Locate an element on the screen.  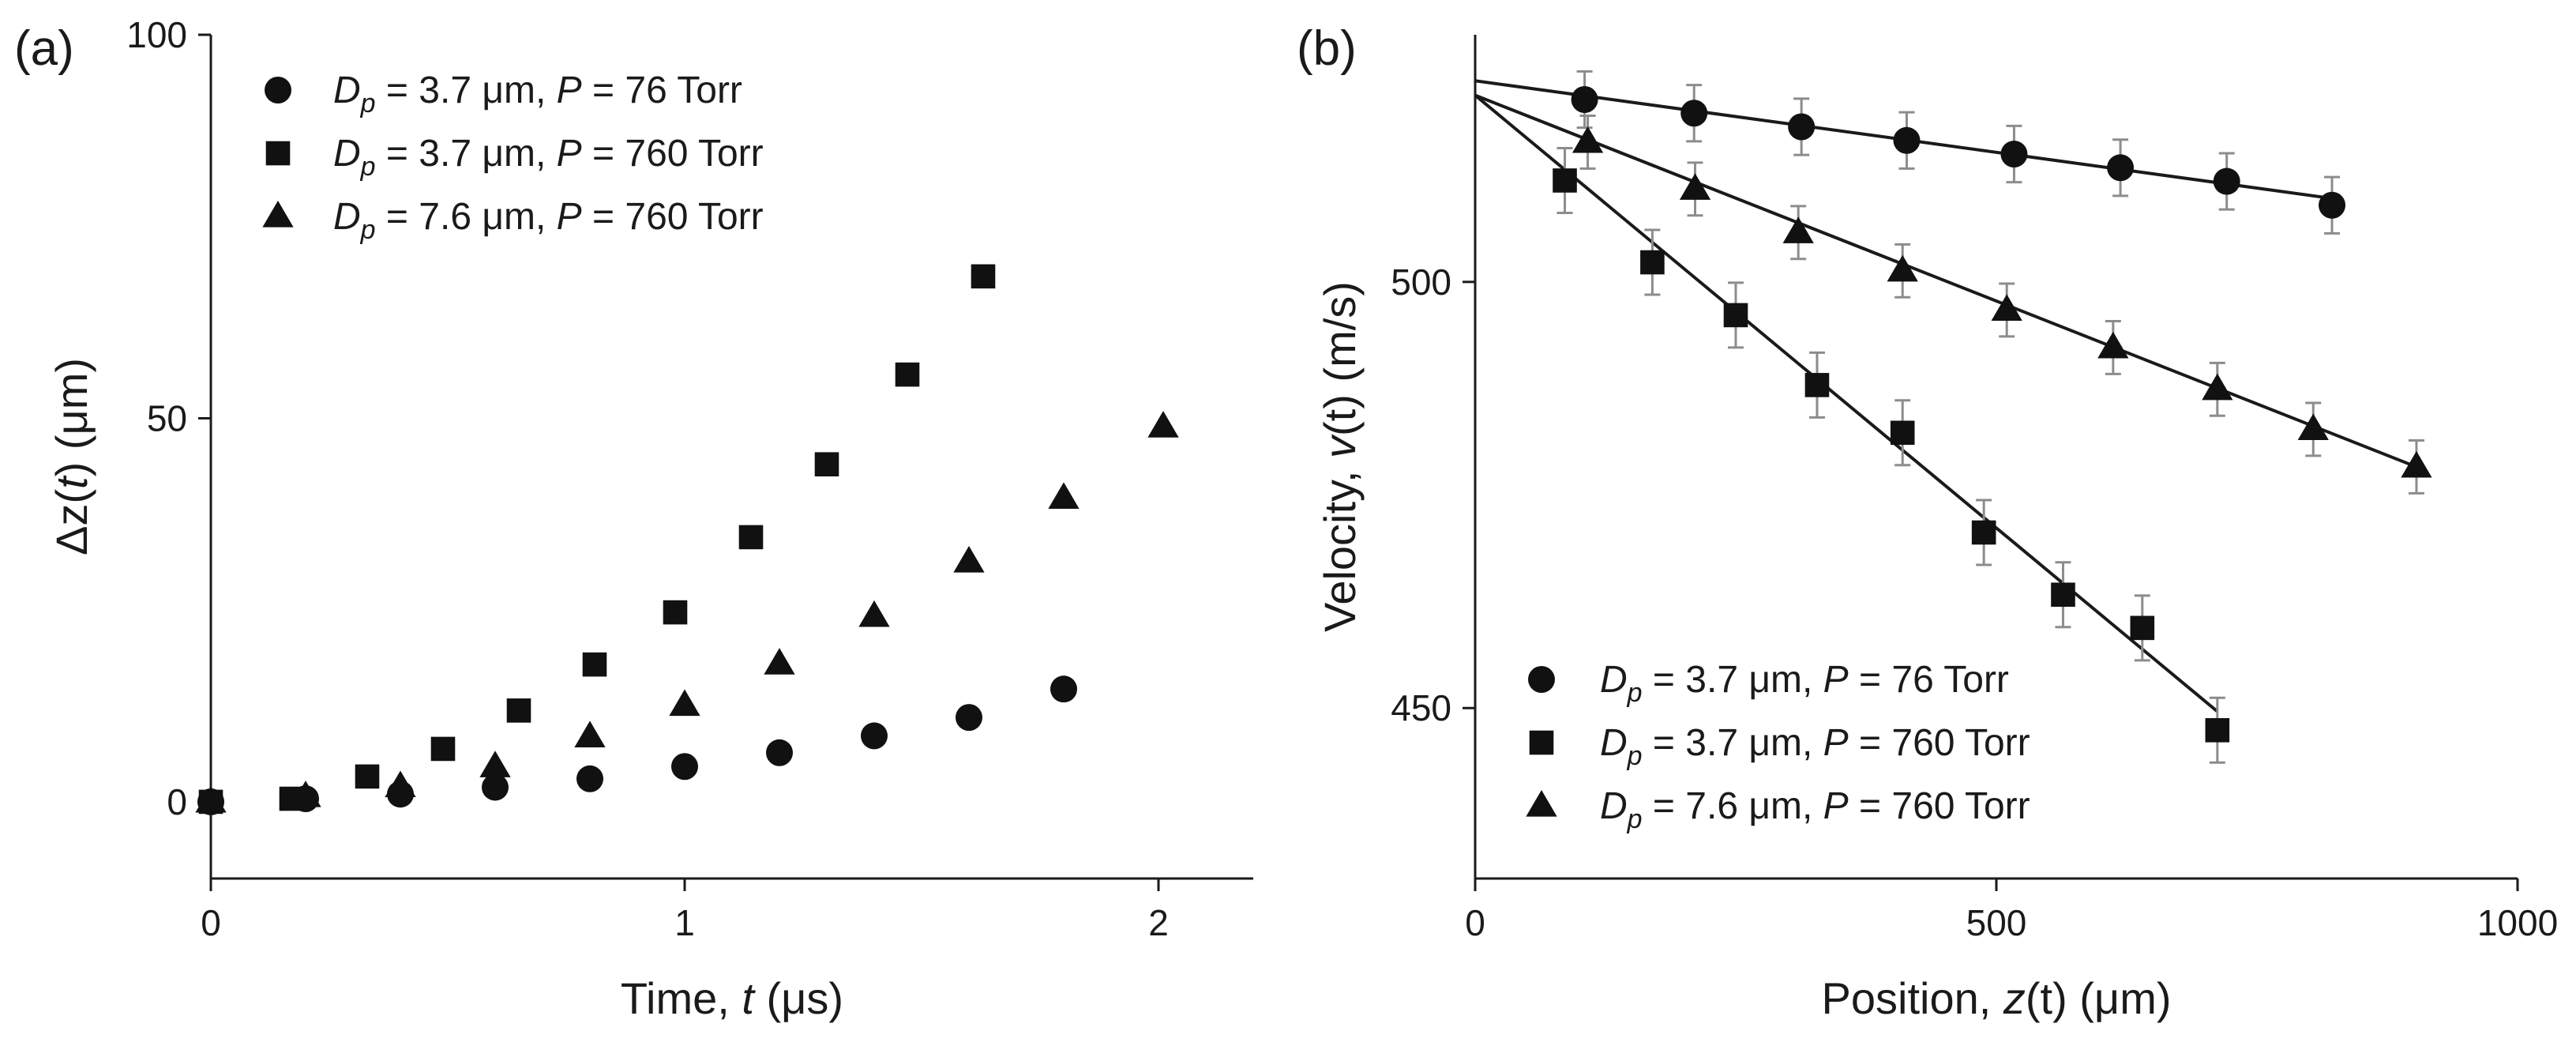
fit-line-triangle is located at coordinates (1945, 280).